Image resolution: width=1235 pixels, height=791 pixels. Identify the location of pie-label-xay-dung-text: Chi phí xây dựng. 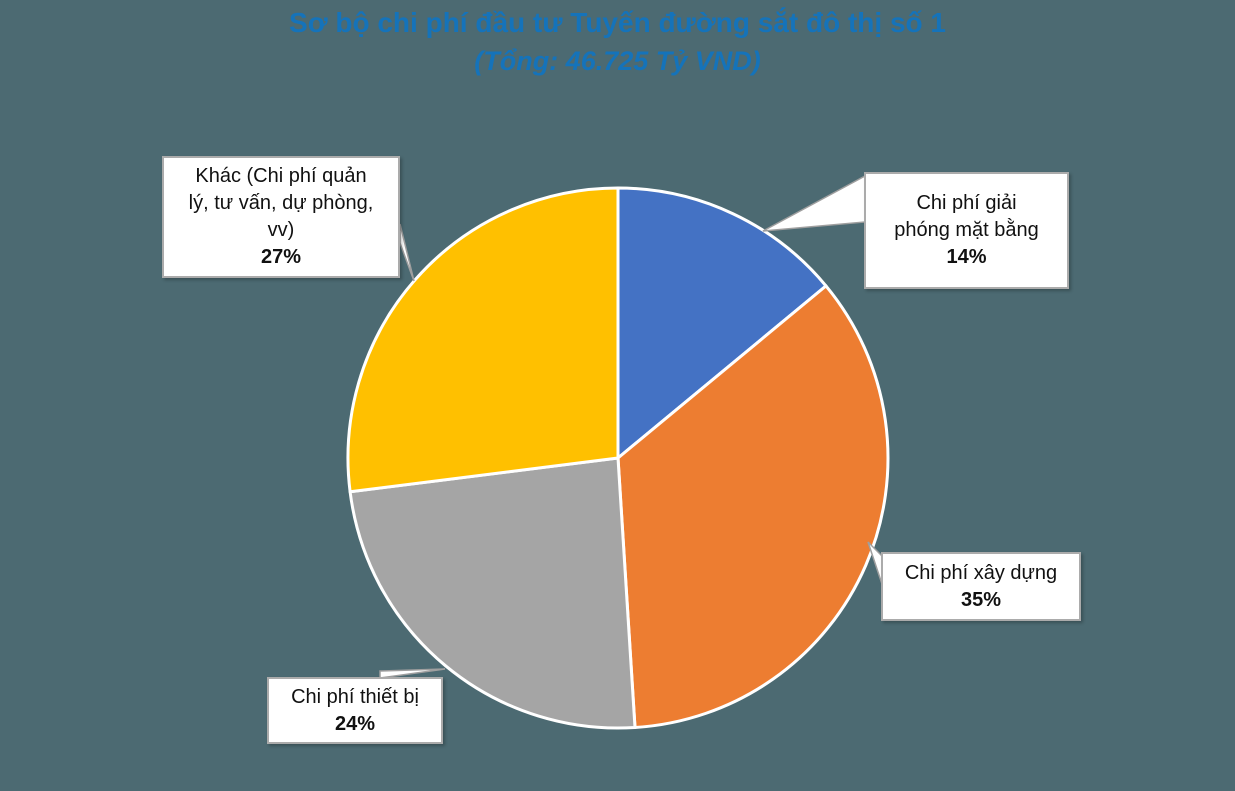
(981, 572).